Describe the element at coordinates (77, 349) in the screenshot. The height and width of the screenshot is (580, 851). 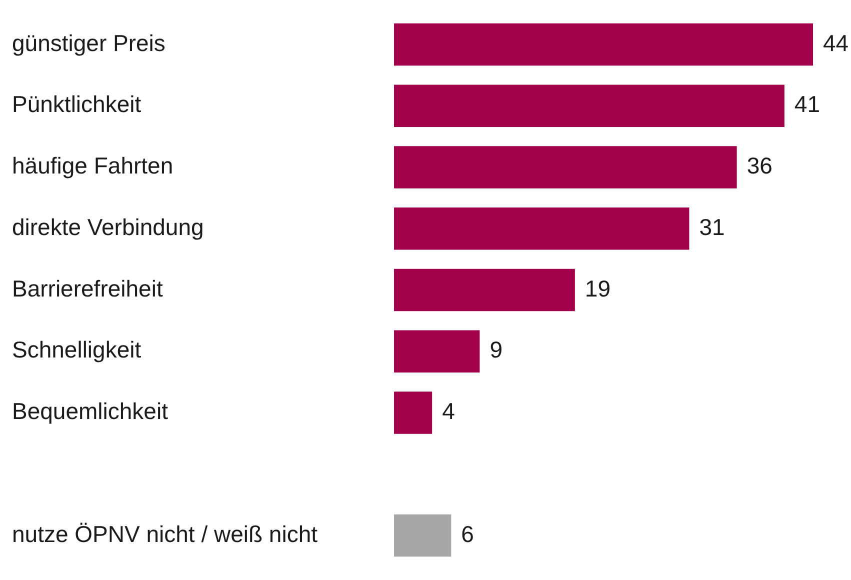
I see `y-tick-label: Schnelligkeit` at that location.